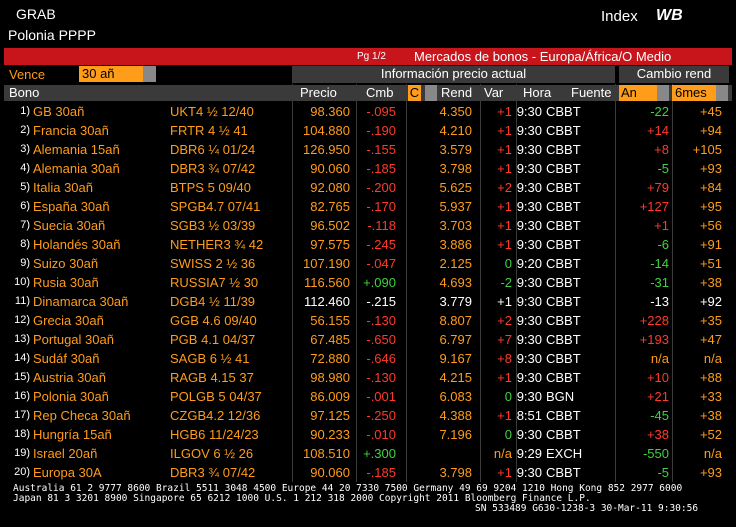  Describe the element at coordinates (639, 93) in the screenshot. I see `column-header: An` at that location.